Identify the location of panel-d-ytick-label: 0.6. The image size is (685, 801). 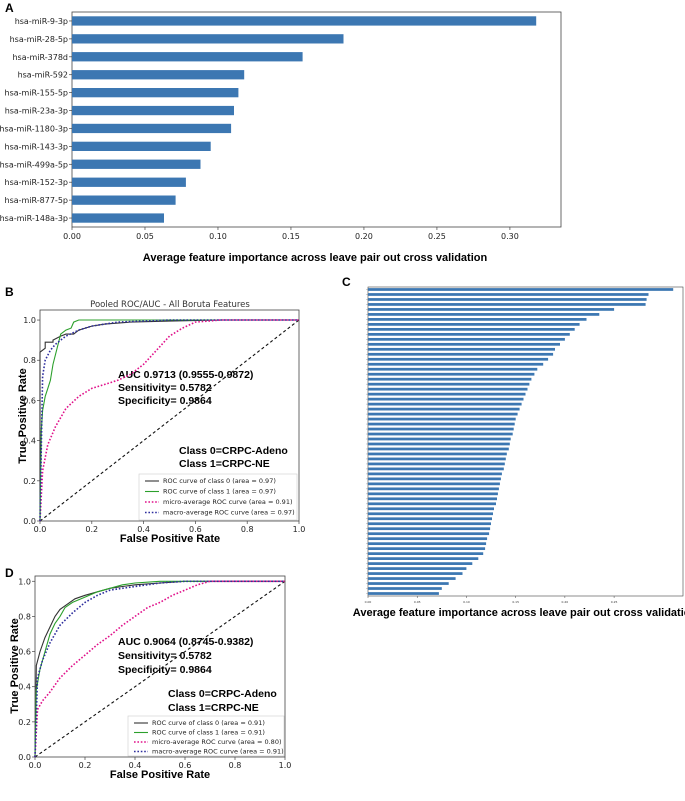
(24, 652).